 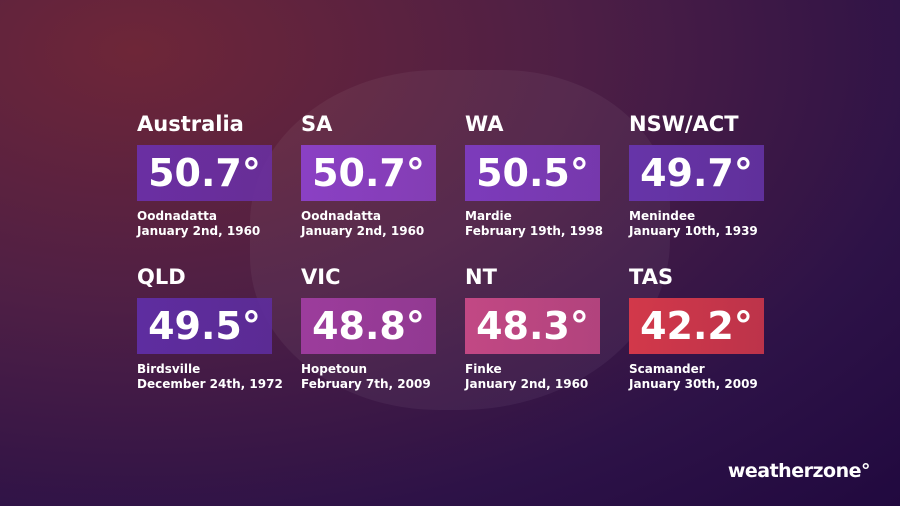 What do you see at coordinates (696, 173) in the screenshot?
I see `temperature-box: 49.7°` at bounding box center [696, 173].